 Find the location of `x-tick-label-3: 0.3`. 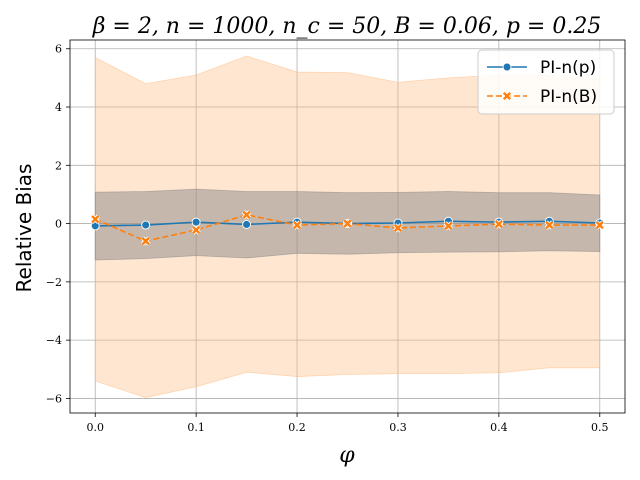

x-tick-label-3: 0.3 is located at coordinates (398, 427).